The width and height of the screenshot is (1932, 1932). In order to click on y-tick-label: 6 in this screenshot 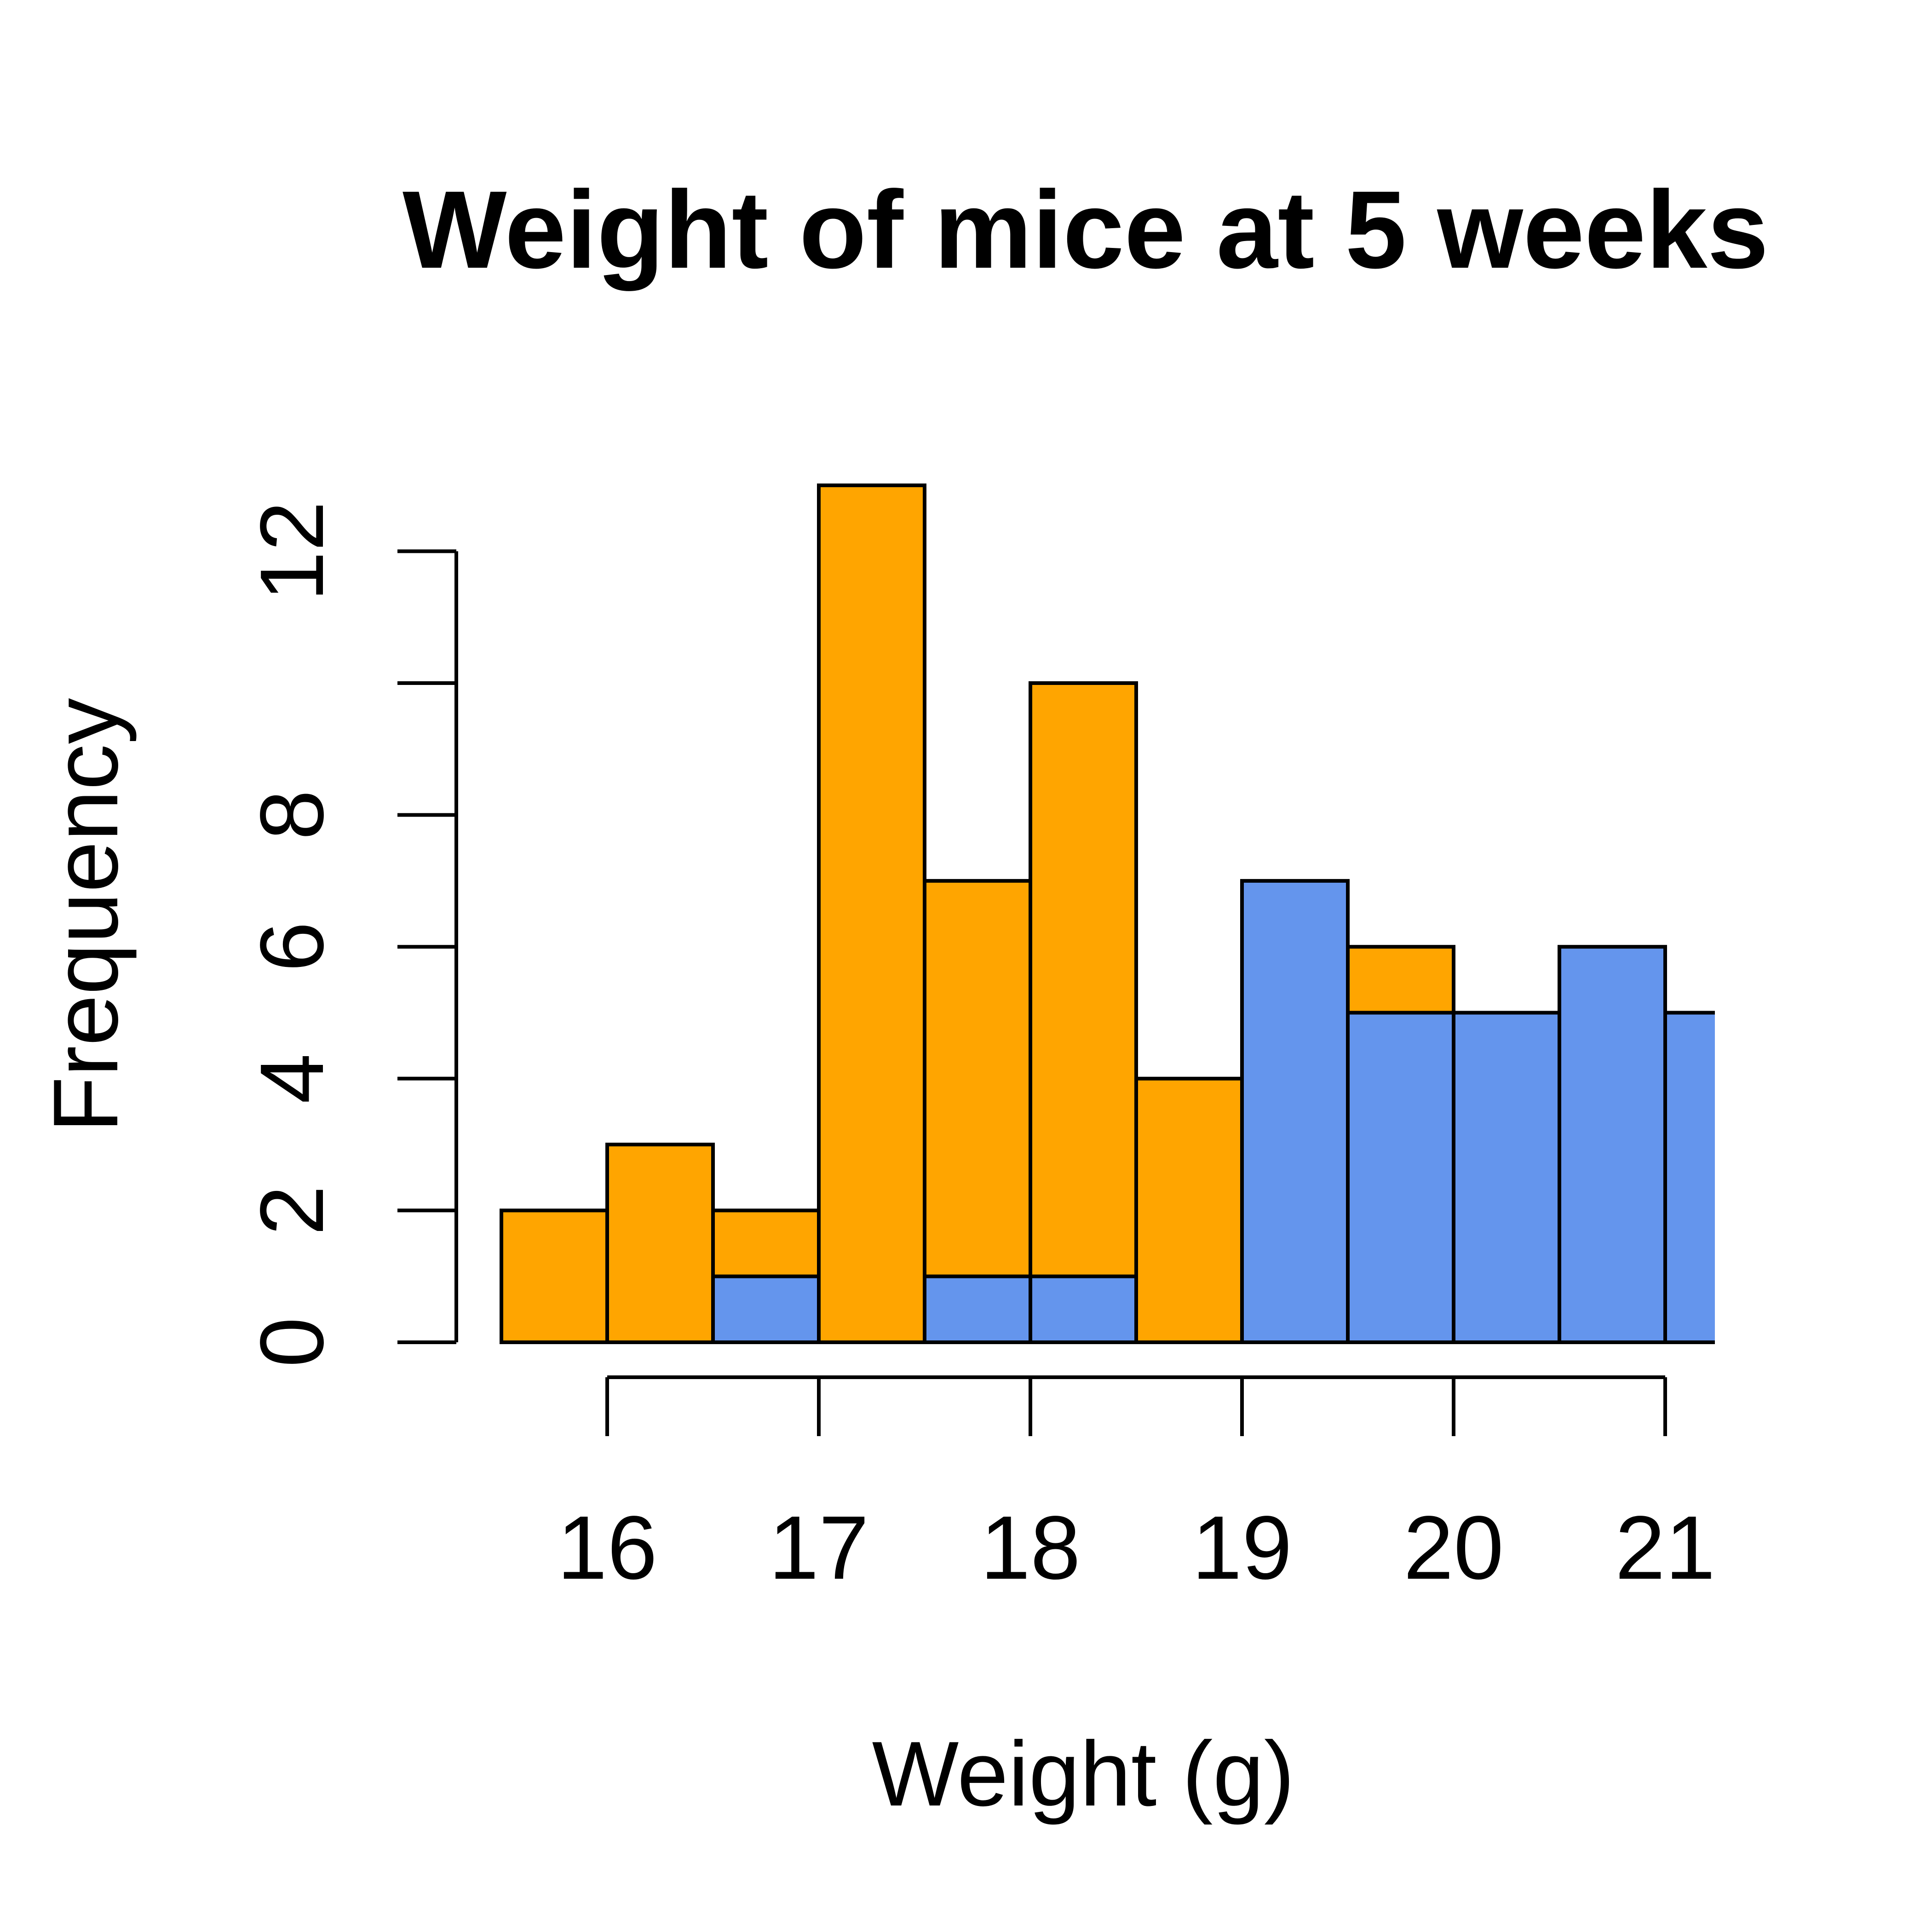, I will do `click(292, 947)`.